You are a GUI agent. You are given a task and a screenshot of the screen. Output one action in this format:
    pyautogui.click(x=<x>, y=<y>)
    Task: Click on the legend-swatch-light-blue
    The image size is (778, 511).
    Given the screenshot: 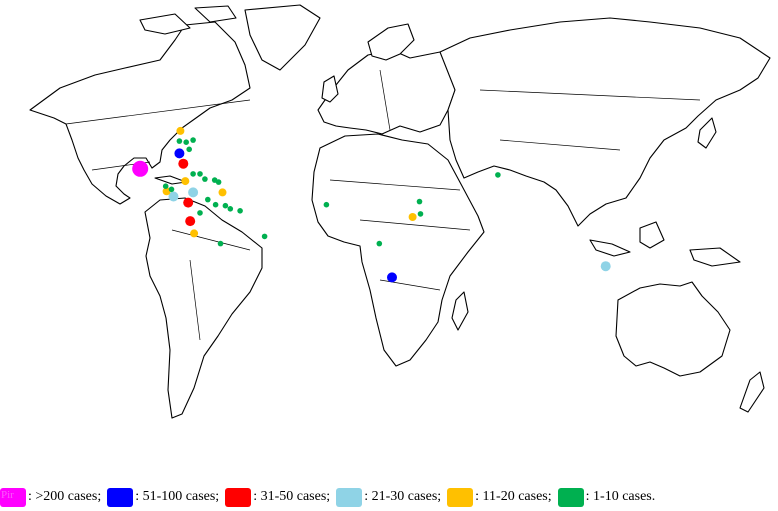 What is the action you would take?
    pyautogui.click(x=349, y=497)
    